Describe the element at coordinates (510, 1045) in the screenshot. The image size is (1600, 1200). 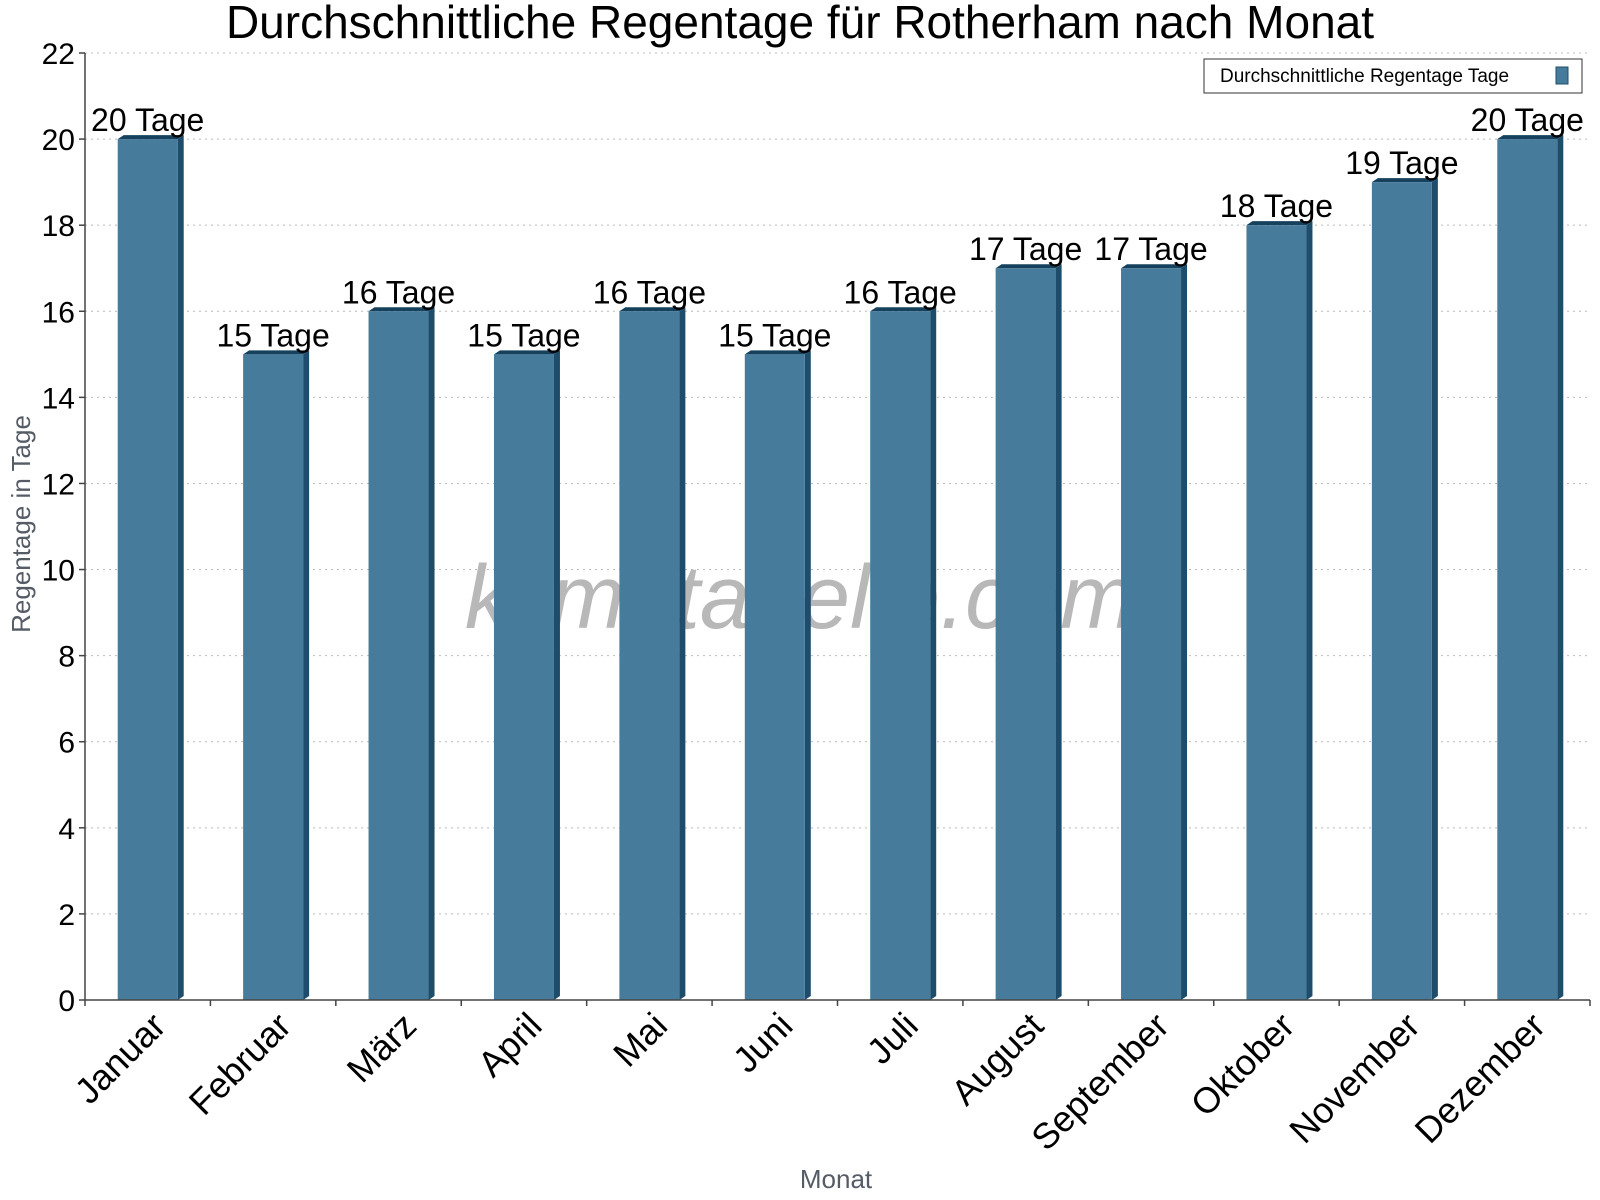
I see `x-tick-label: April` at that location.